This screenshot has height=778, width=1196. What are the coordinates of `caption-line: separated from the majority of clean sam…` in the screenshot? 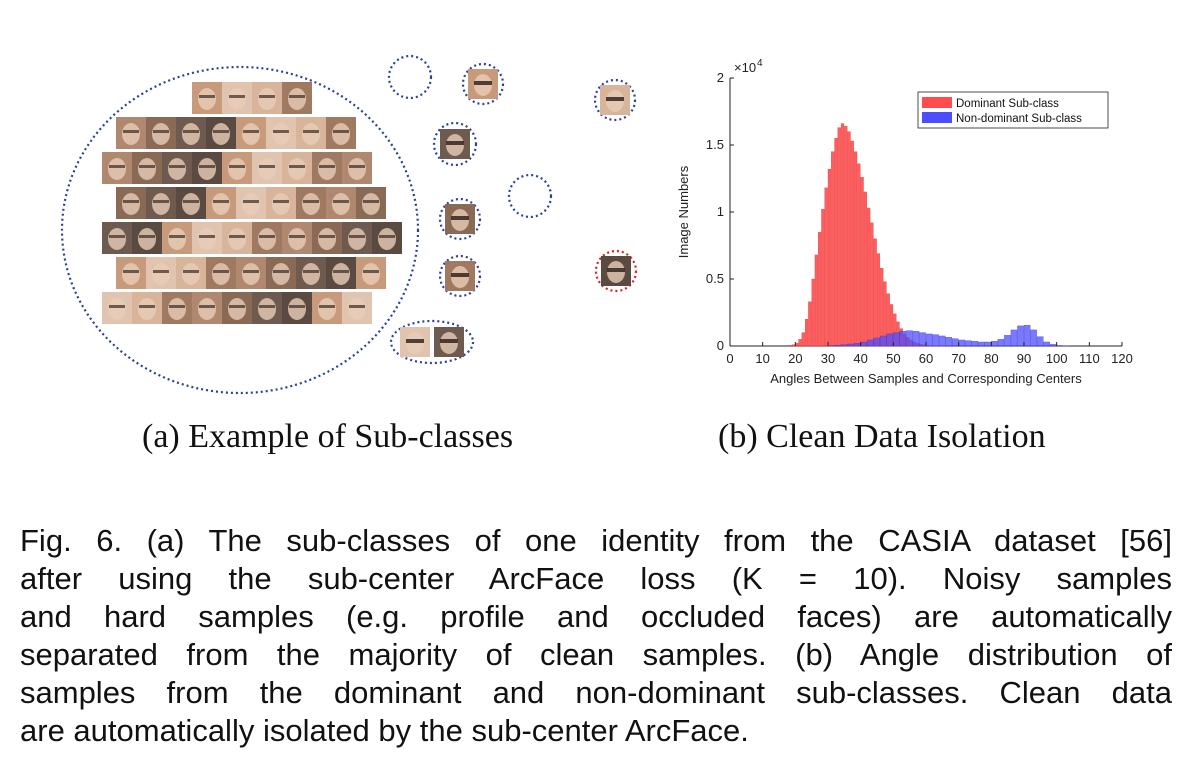 It's located at (596, 654).